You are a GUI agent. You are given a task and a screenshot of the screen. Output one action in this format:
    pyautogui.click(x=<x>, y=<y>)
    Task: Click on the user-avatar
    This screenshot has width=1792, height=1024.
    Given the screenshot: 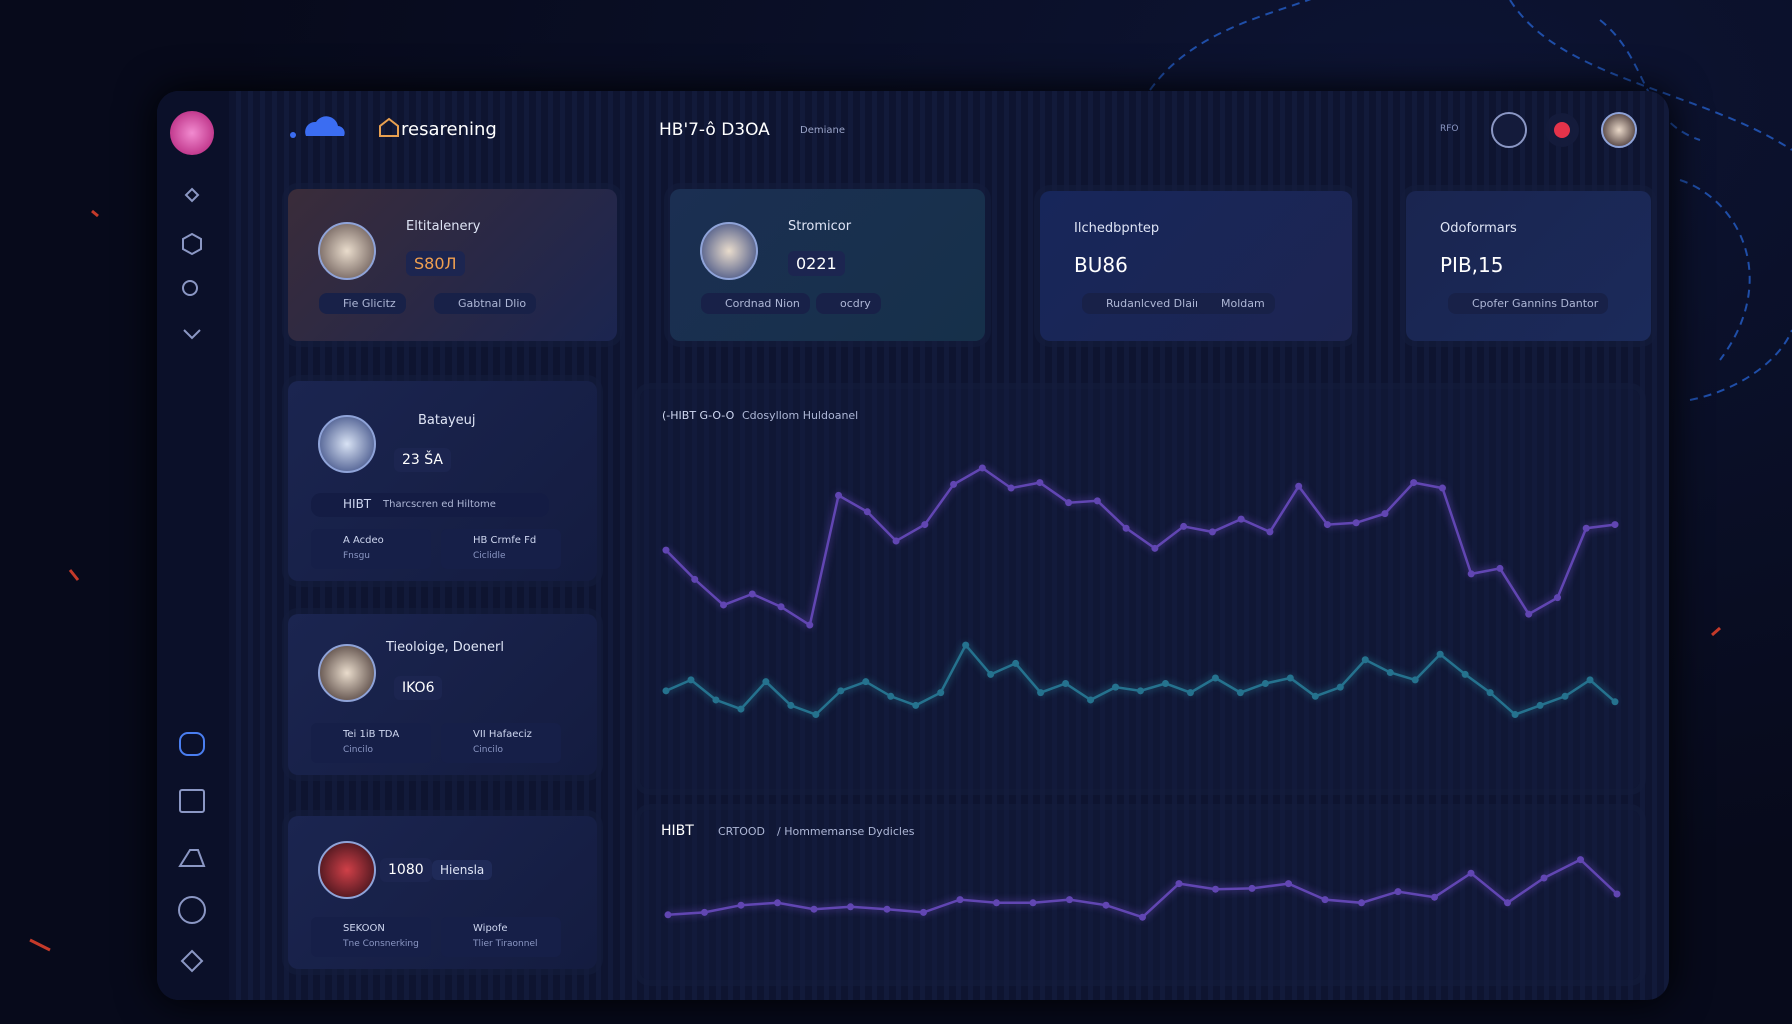 What is the action you would take?
    pyautogui.click(x=1619, y=130)
    